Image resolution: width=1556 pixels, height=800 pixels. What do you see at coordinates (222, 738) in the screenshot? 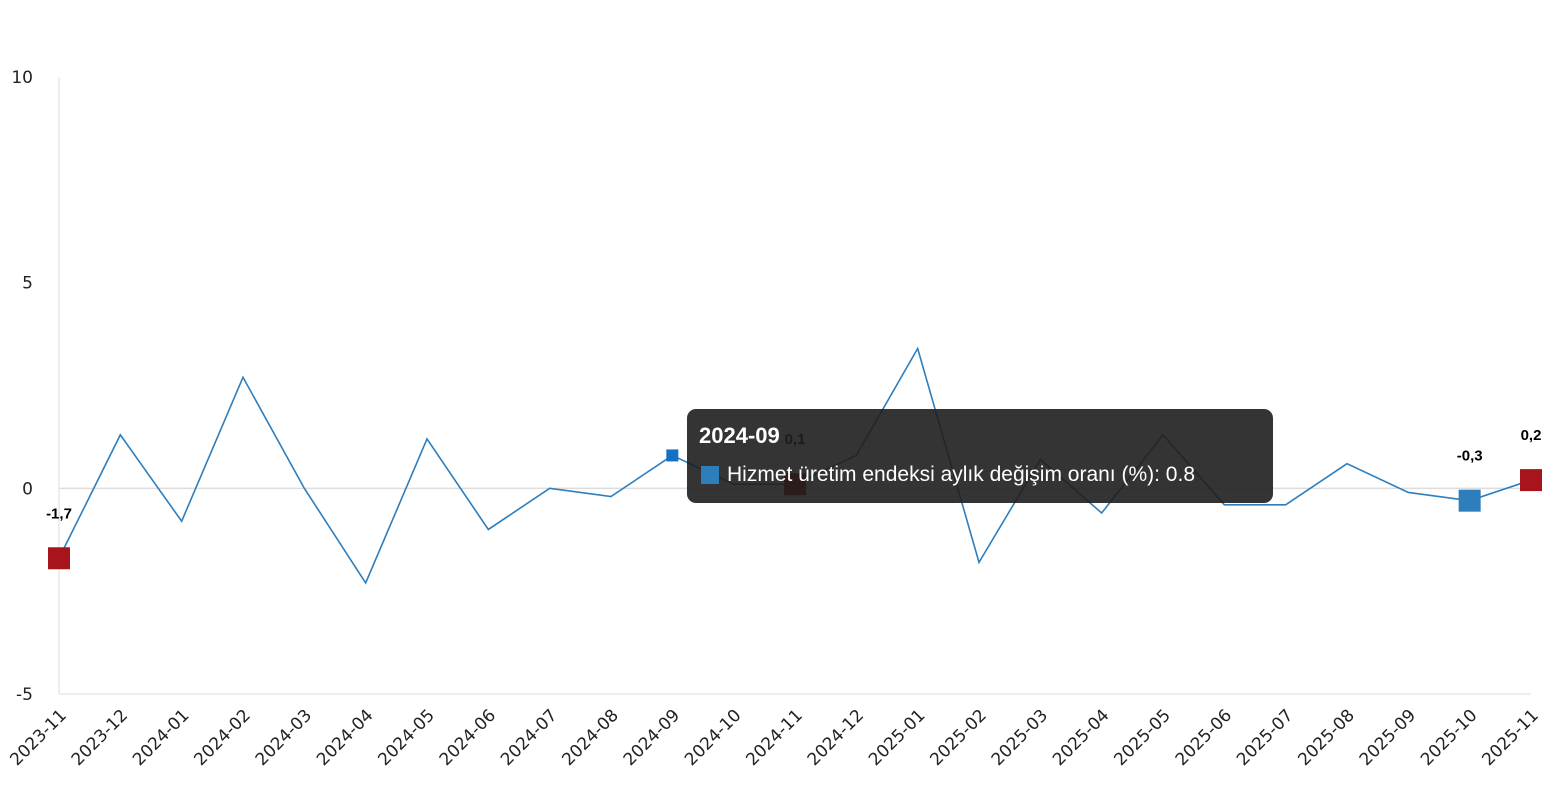
I see `x-tick-label: 2024-02` at bounding box center [222, 738].